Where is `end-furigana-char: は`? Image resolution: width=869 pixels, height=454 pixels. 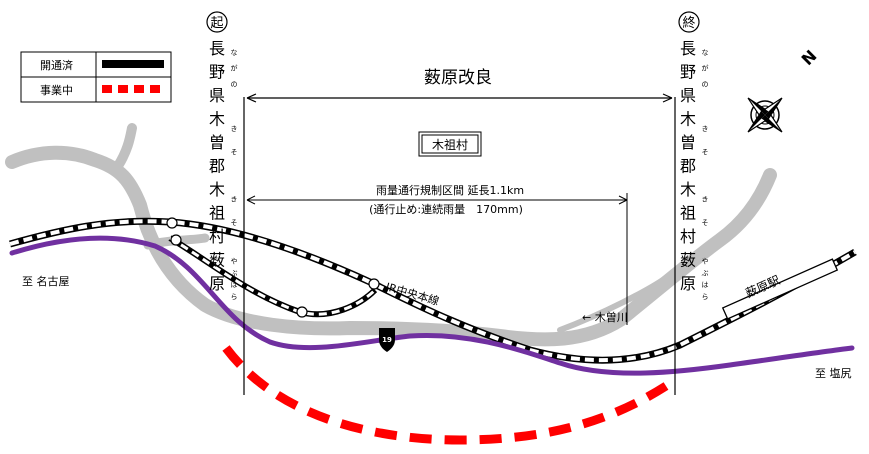 end-furigana-char: は is located at coordinates (705, 285).